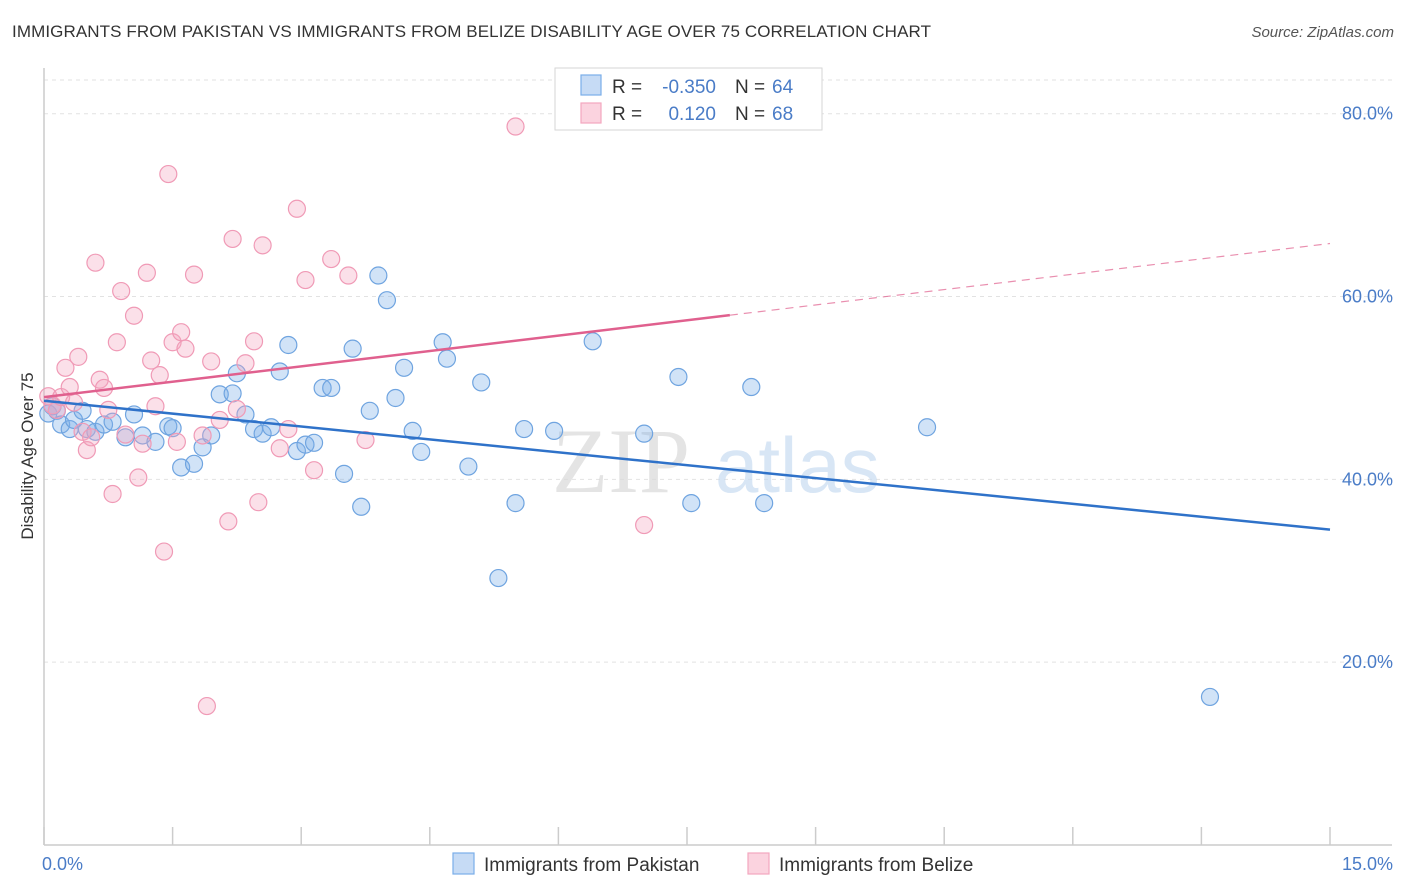  What do you see at coordinates (627, 114) in the screenshot?
I see `legend-r-label-belize: R =` at bounding box center [627, 114].